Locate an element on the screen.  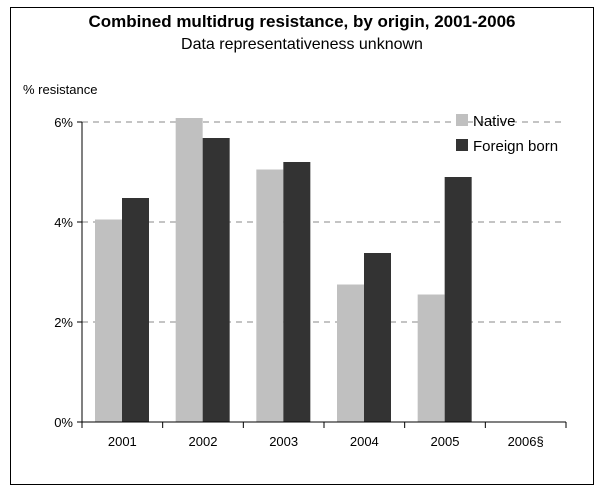
y-tick-label: 2% is located at coordinates (63, 322).